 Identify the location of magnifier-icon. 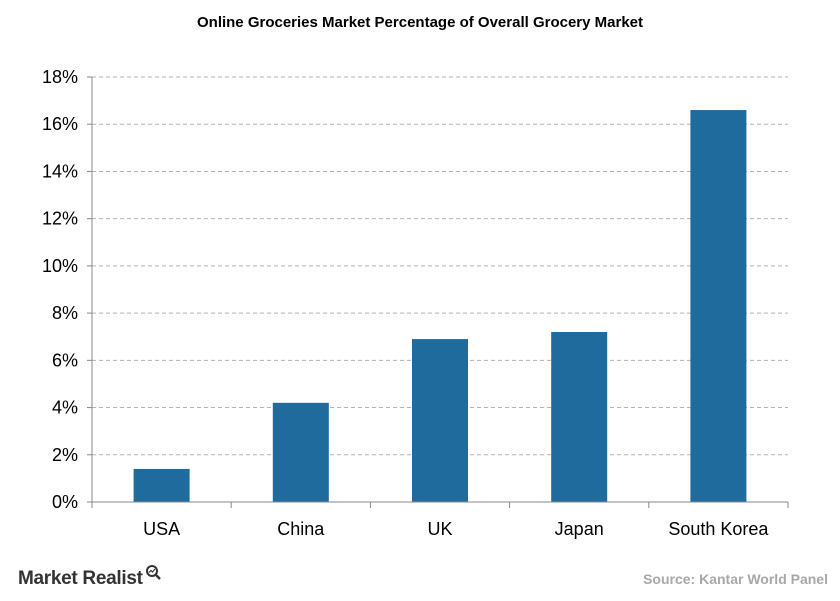
(153, 572).